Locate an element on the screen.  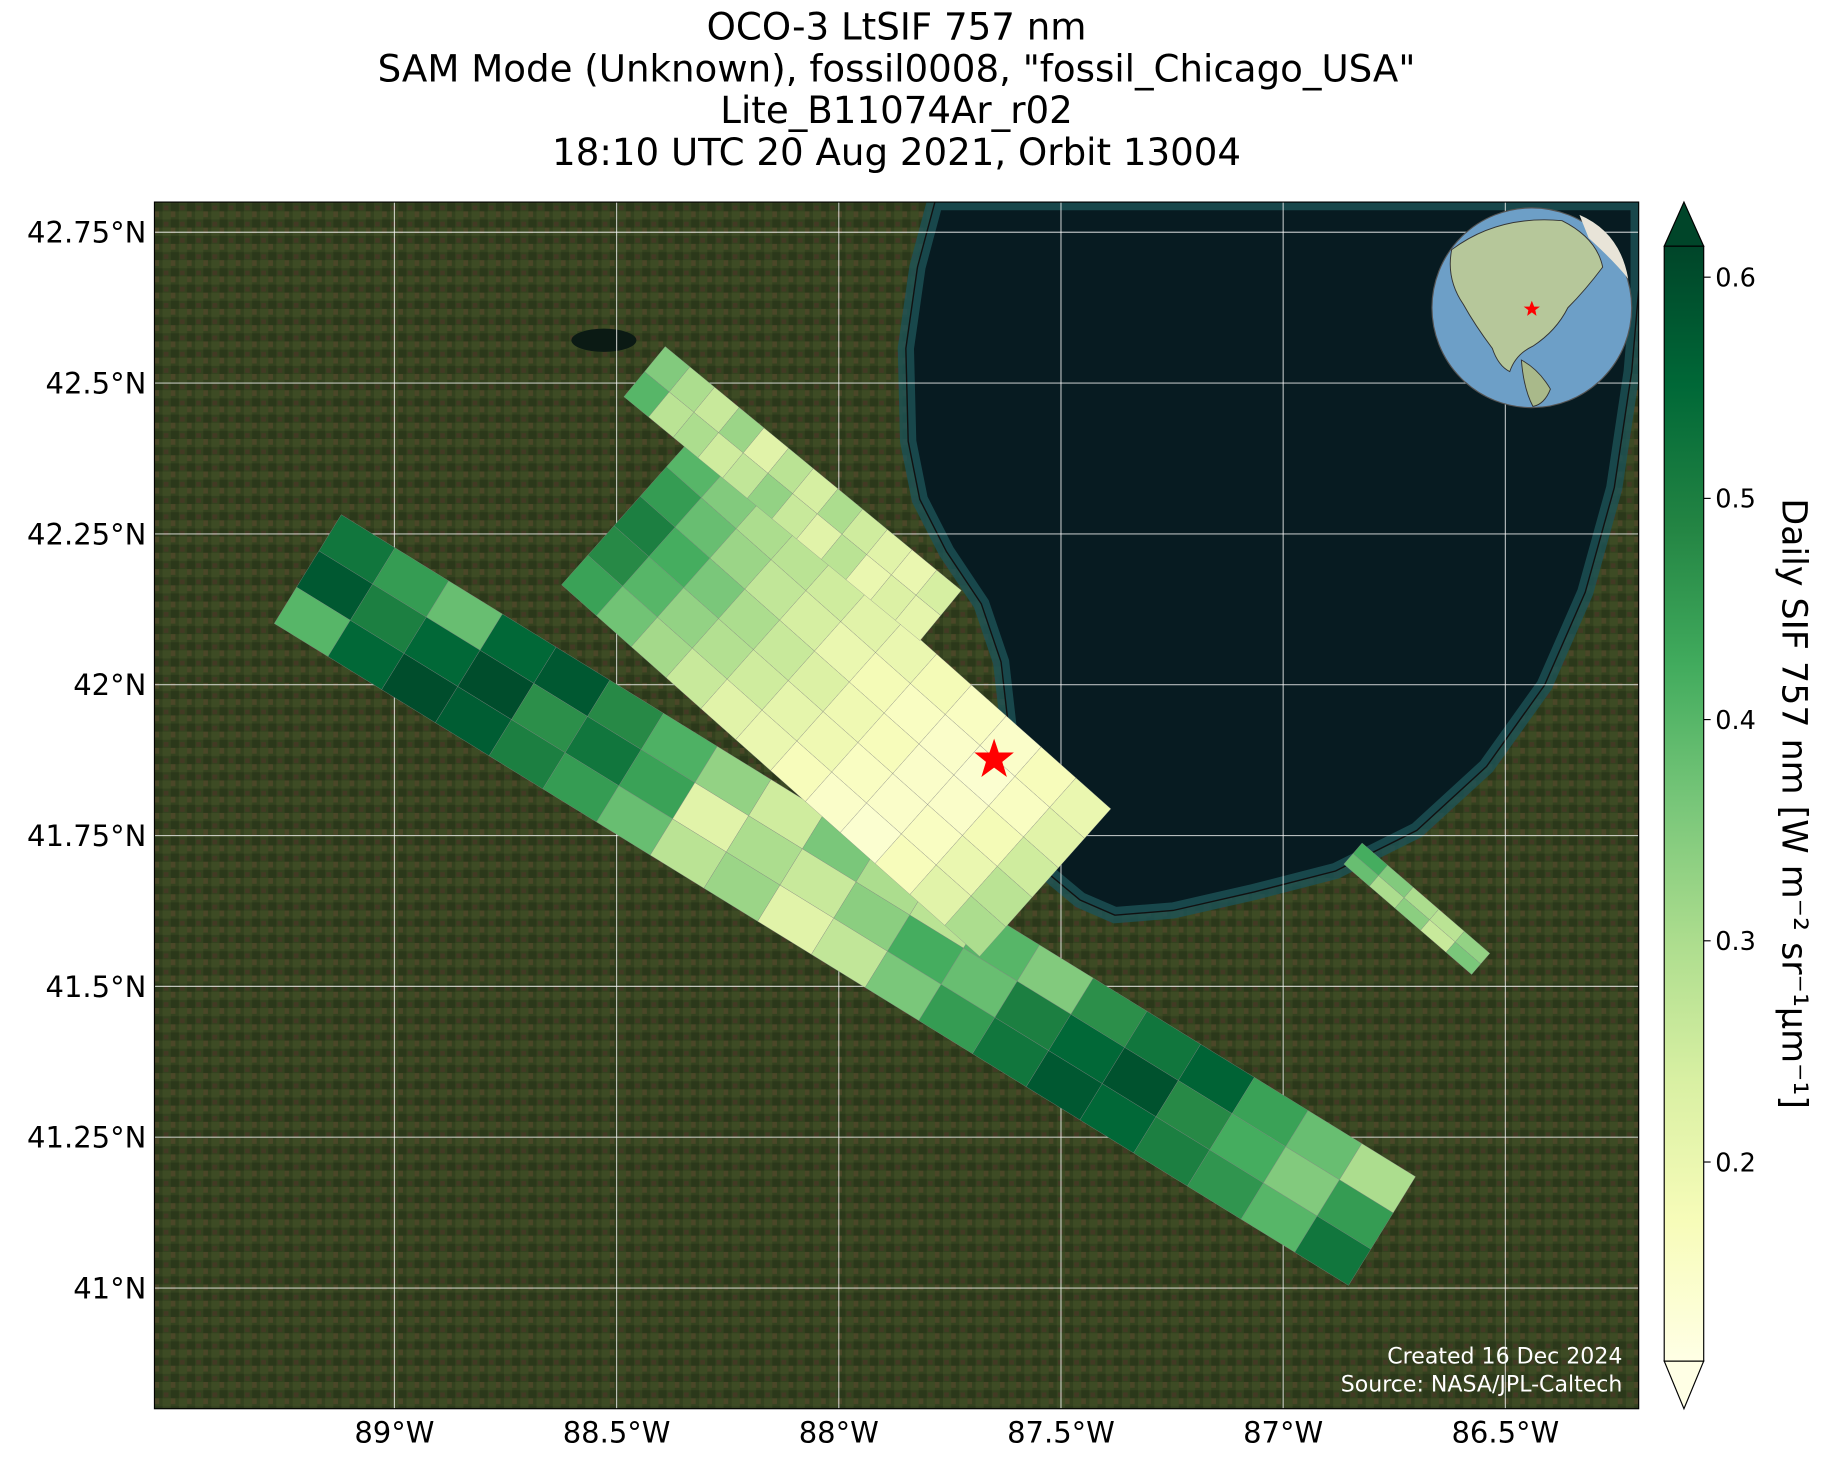
colorbar-tick-label: 0.3 is located at coordinates (1735, 942).